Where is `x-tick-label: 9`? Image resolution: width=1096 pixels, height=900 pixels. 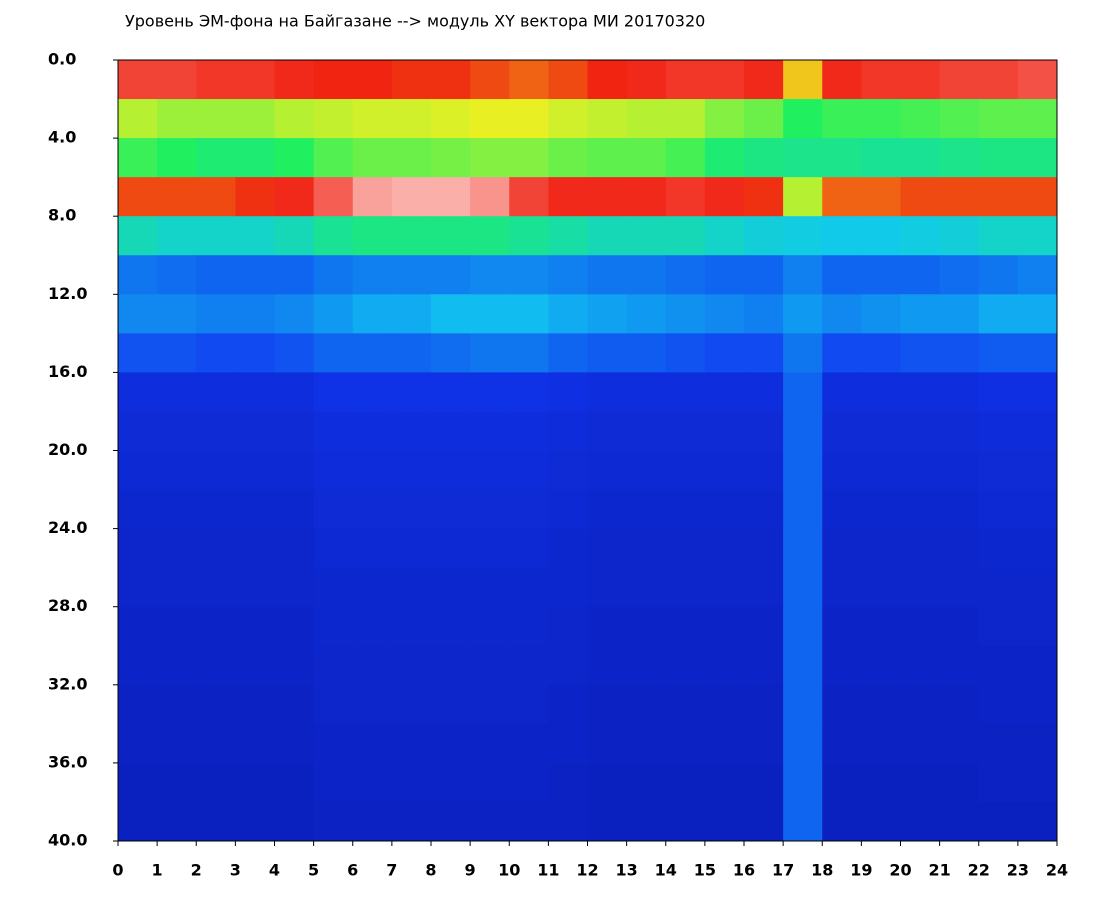 x-tick-label: 9 is located at coordinates (470, 870).